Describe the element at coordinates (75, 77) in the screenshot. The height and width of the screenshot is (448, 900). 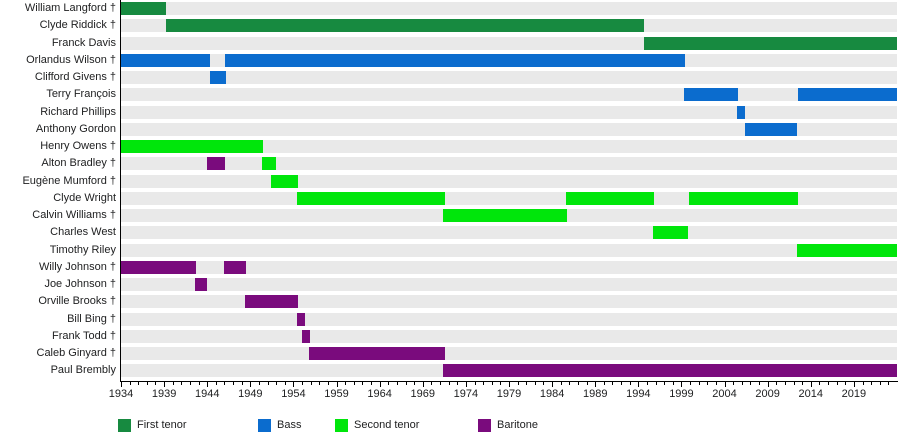
I see `row-label: Clifford Givens †` at that location.